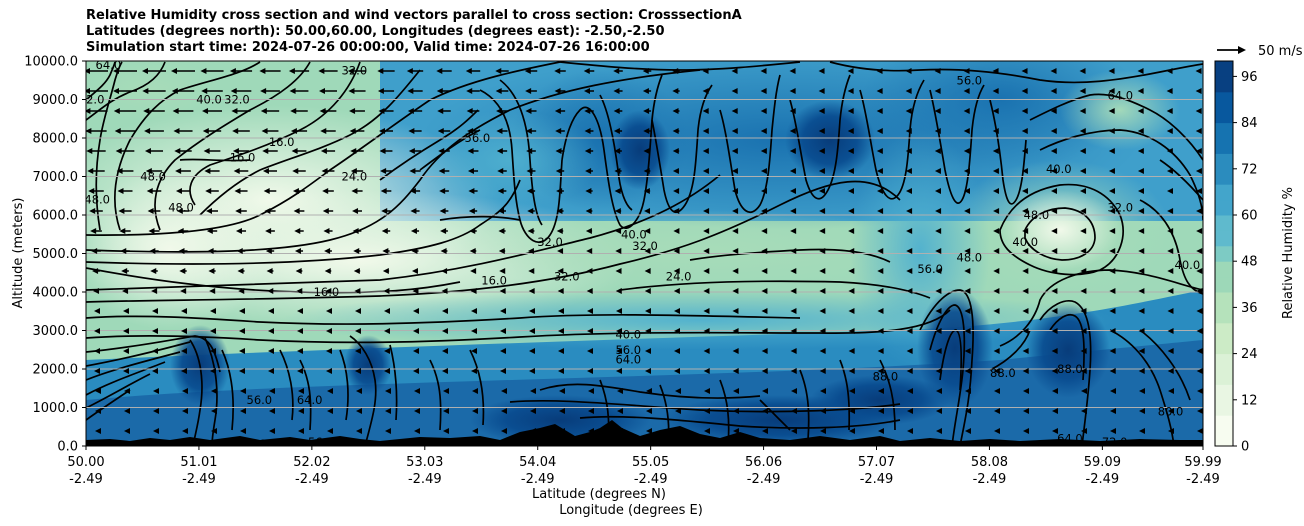 This screenshot has width=1304, height=526. Describe the element at coordinates (1249, 400) in the screenshot. I see `colorbar-tick-label: 12` at that location.